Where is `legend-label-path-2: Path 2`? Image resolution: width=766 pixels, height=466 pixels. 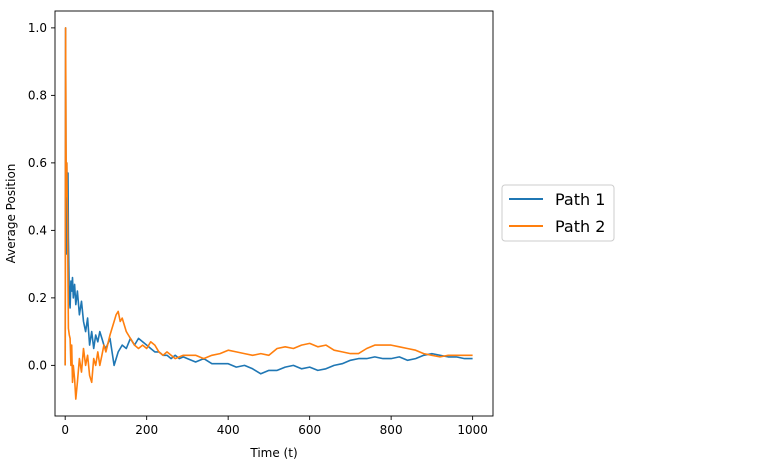
legend-label-path-2: Path 2 is located at coordinates (580, 226).